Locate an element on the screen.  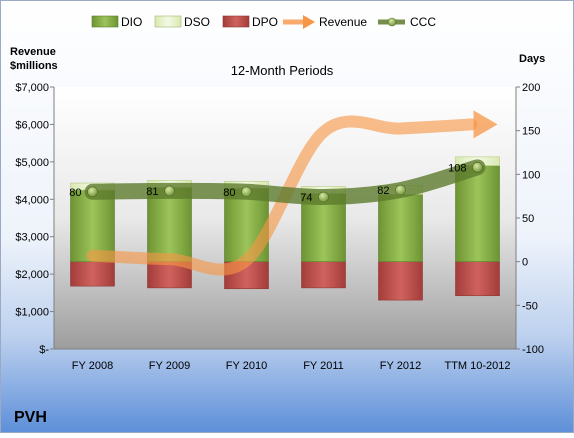
legend: DIO DSO DPO Revenue CCC is located at coordinates (263, 22).